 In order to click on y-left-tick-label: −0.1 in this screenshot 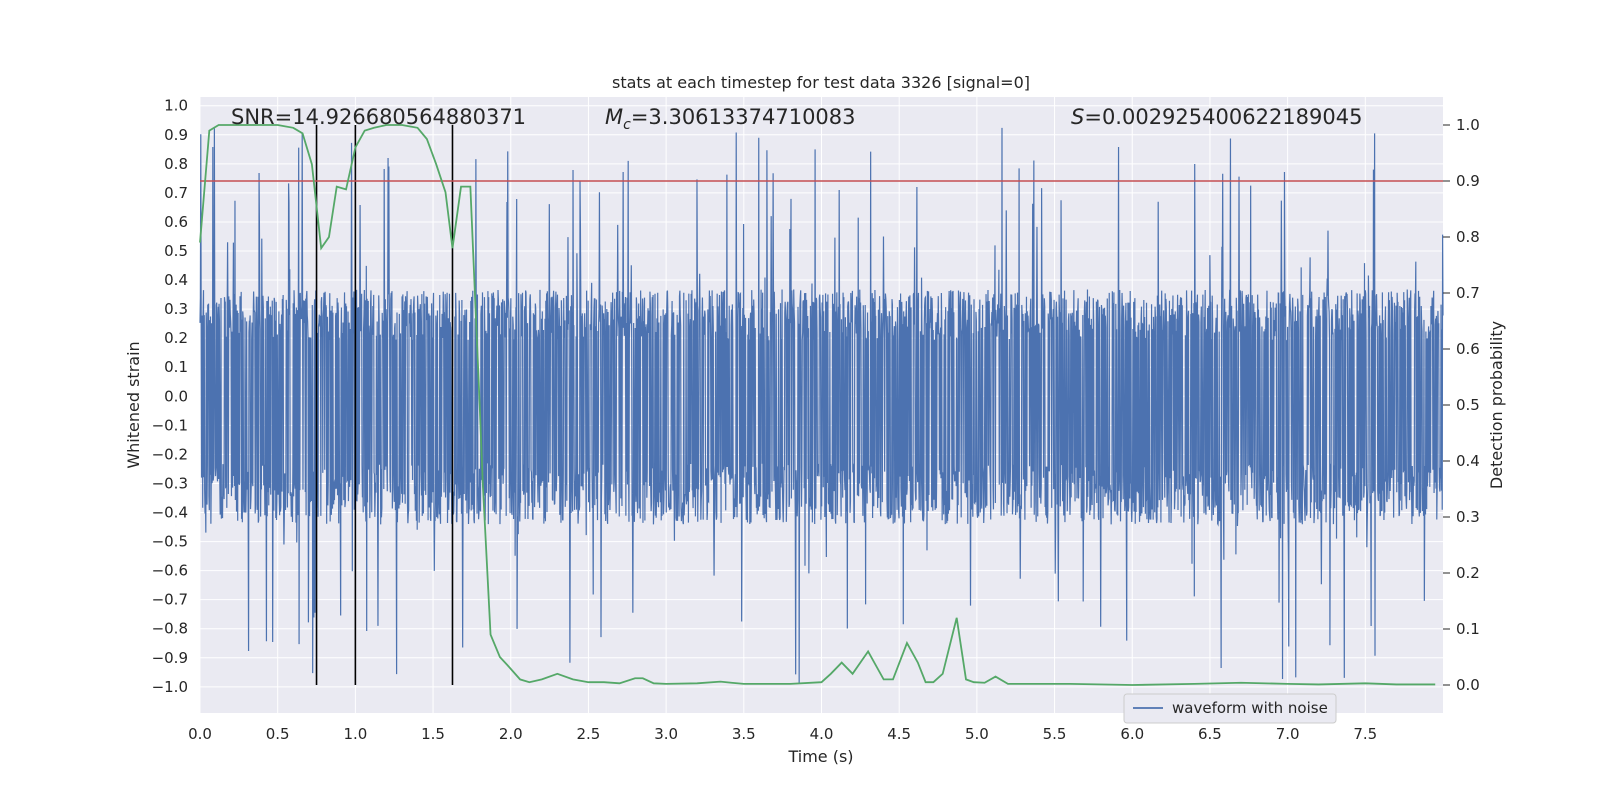, I will do `click(170, 425)`.